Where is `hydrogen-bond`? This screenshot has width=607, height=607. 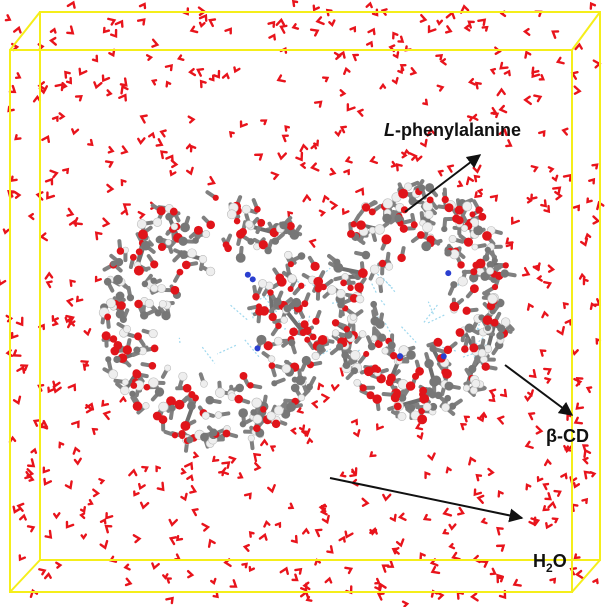 hydrogen-bond is located at coordinates (430, 308).